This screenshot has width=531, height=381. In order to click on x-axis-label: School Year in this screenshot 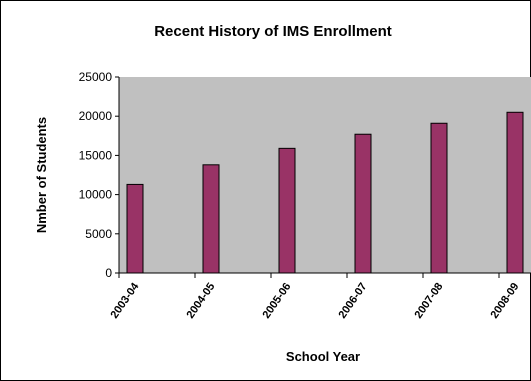, I will do `click(323, 356)`.